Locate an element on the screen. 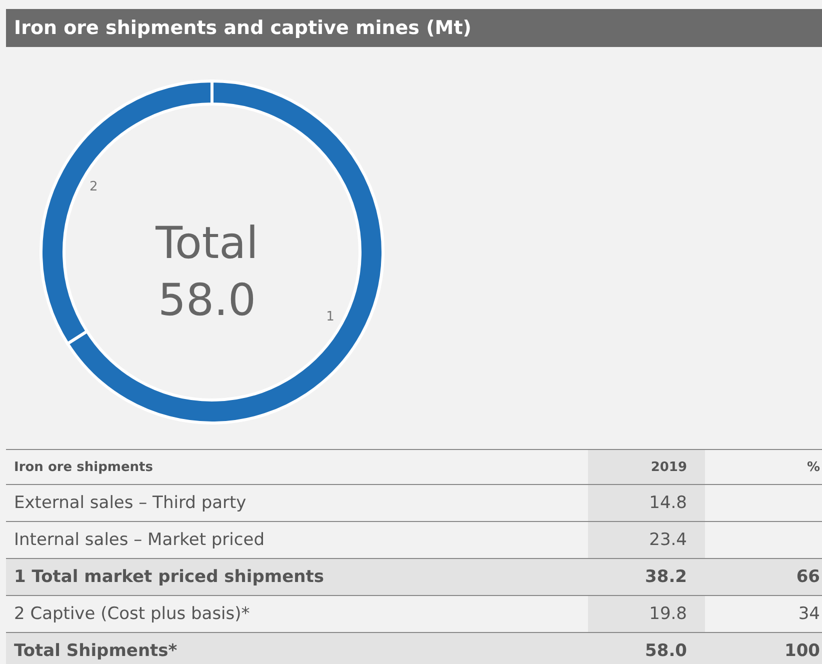  text: 100 is located at coordinates (802, 651).